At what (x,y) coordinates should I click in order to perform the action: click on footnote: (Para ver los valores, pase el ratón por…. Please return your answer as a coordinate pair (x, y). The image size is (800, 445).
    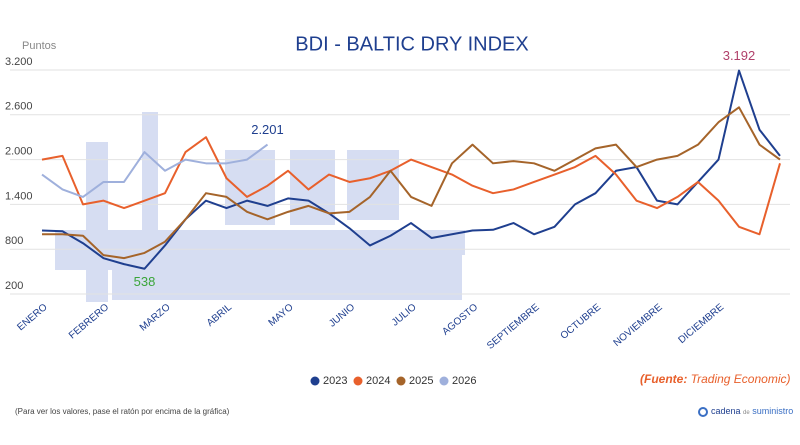
    Looking at the image, I should click on (122, 411).